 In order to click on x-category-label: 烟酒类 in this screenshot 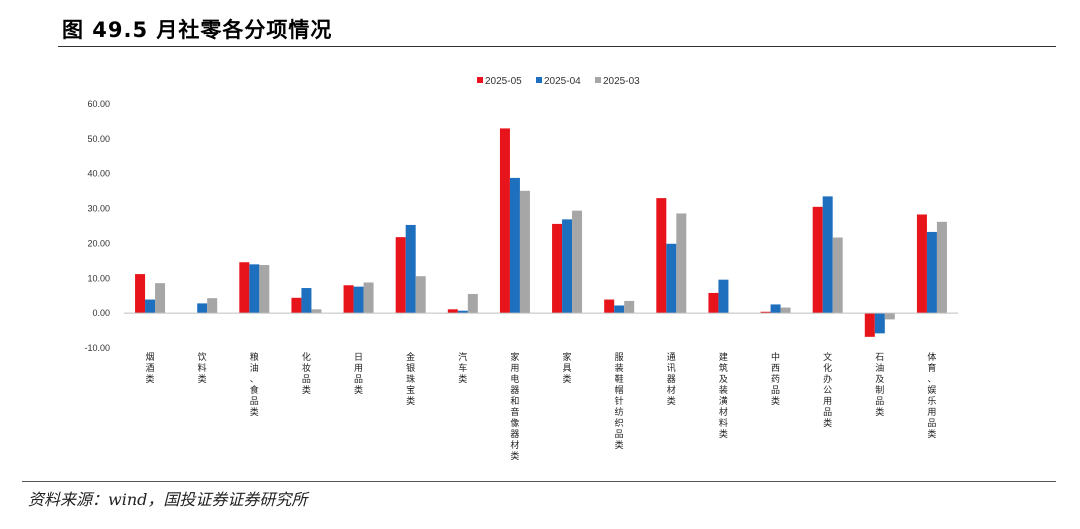, I will do `click(150, 368)`.